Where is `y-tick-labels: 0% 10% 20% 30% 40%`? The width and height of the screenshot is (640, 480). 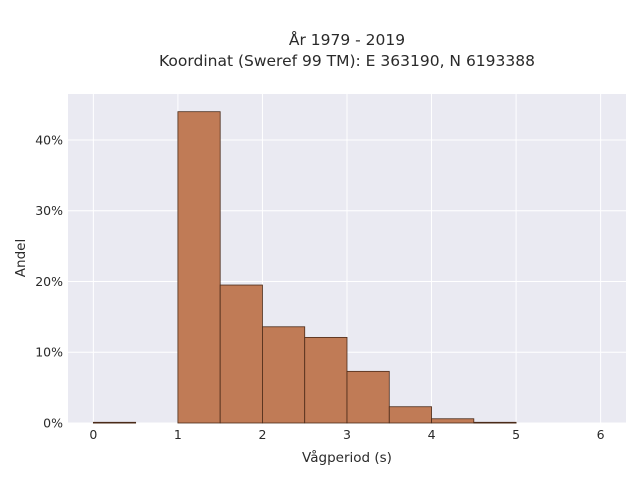
y-tick-labels: 0% 10% 20% 30% 40% is located at coordinates (49, 281).